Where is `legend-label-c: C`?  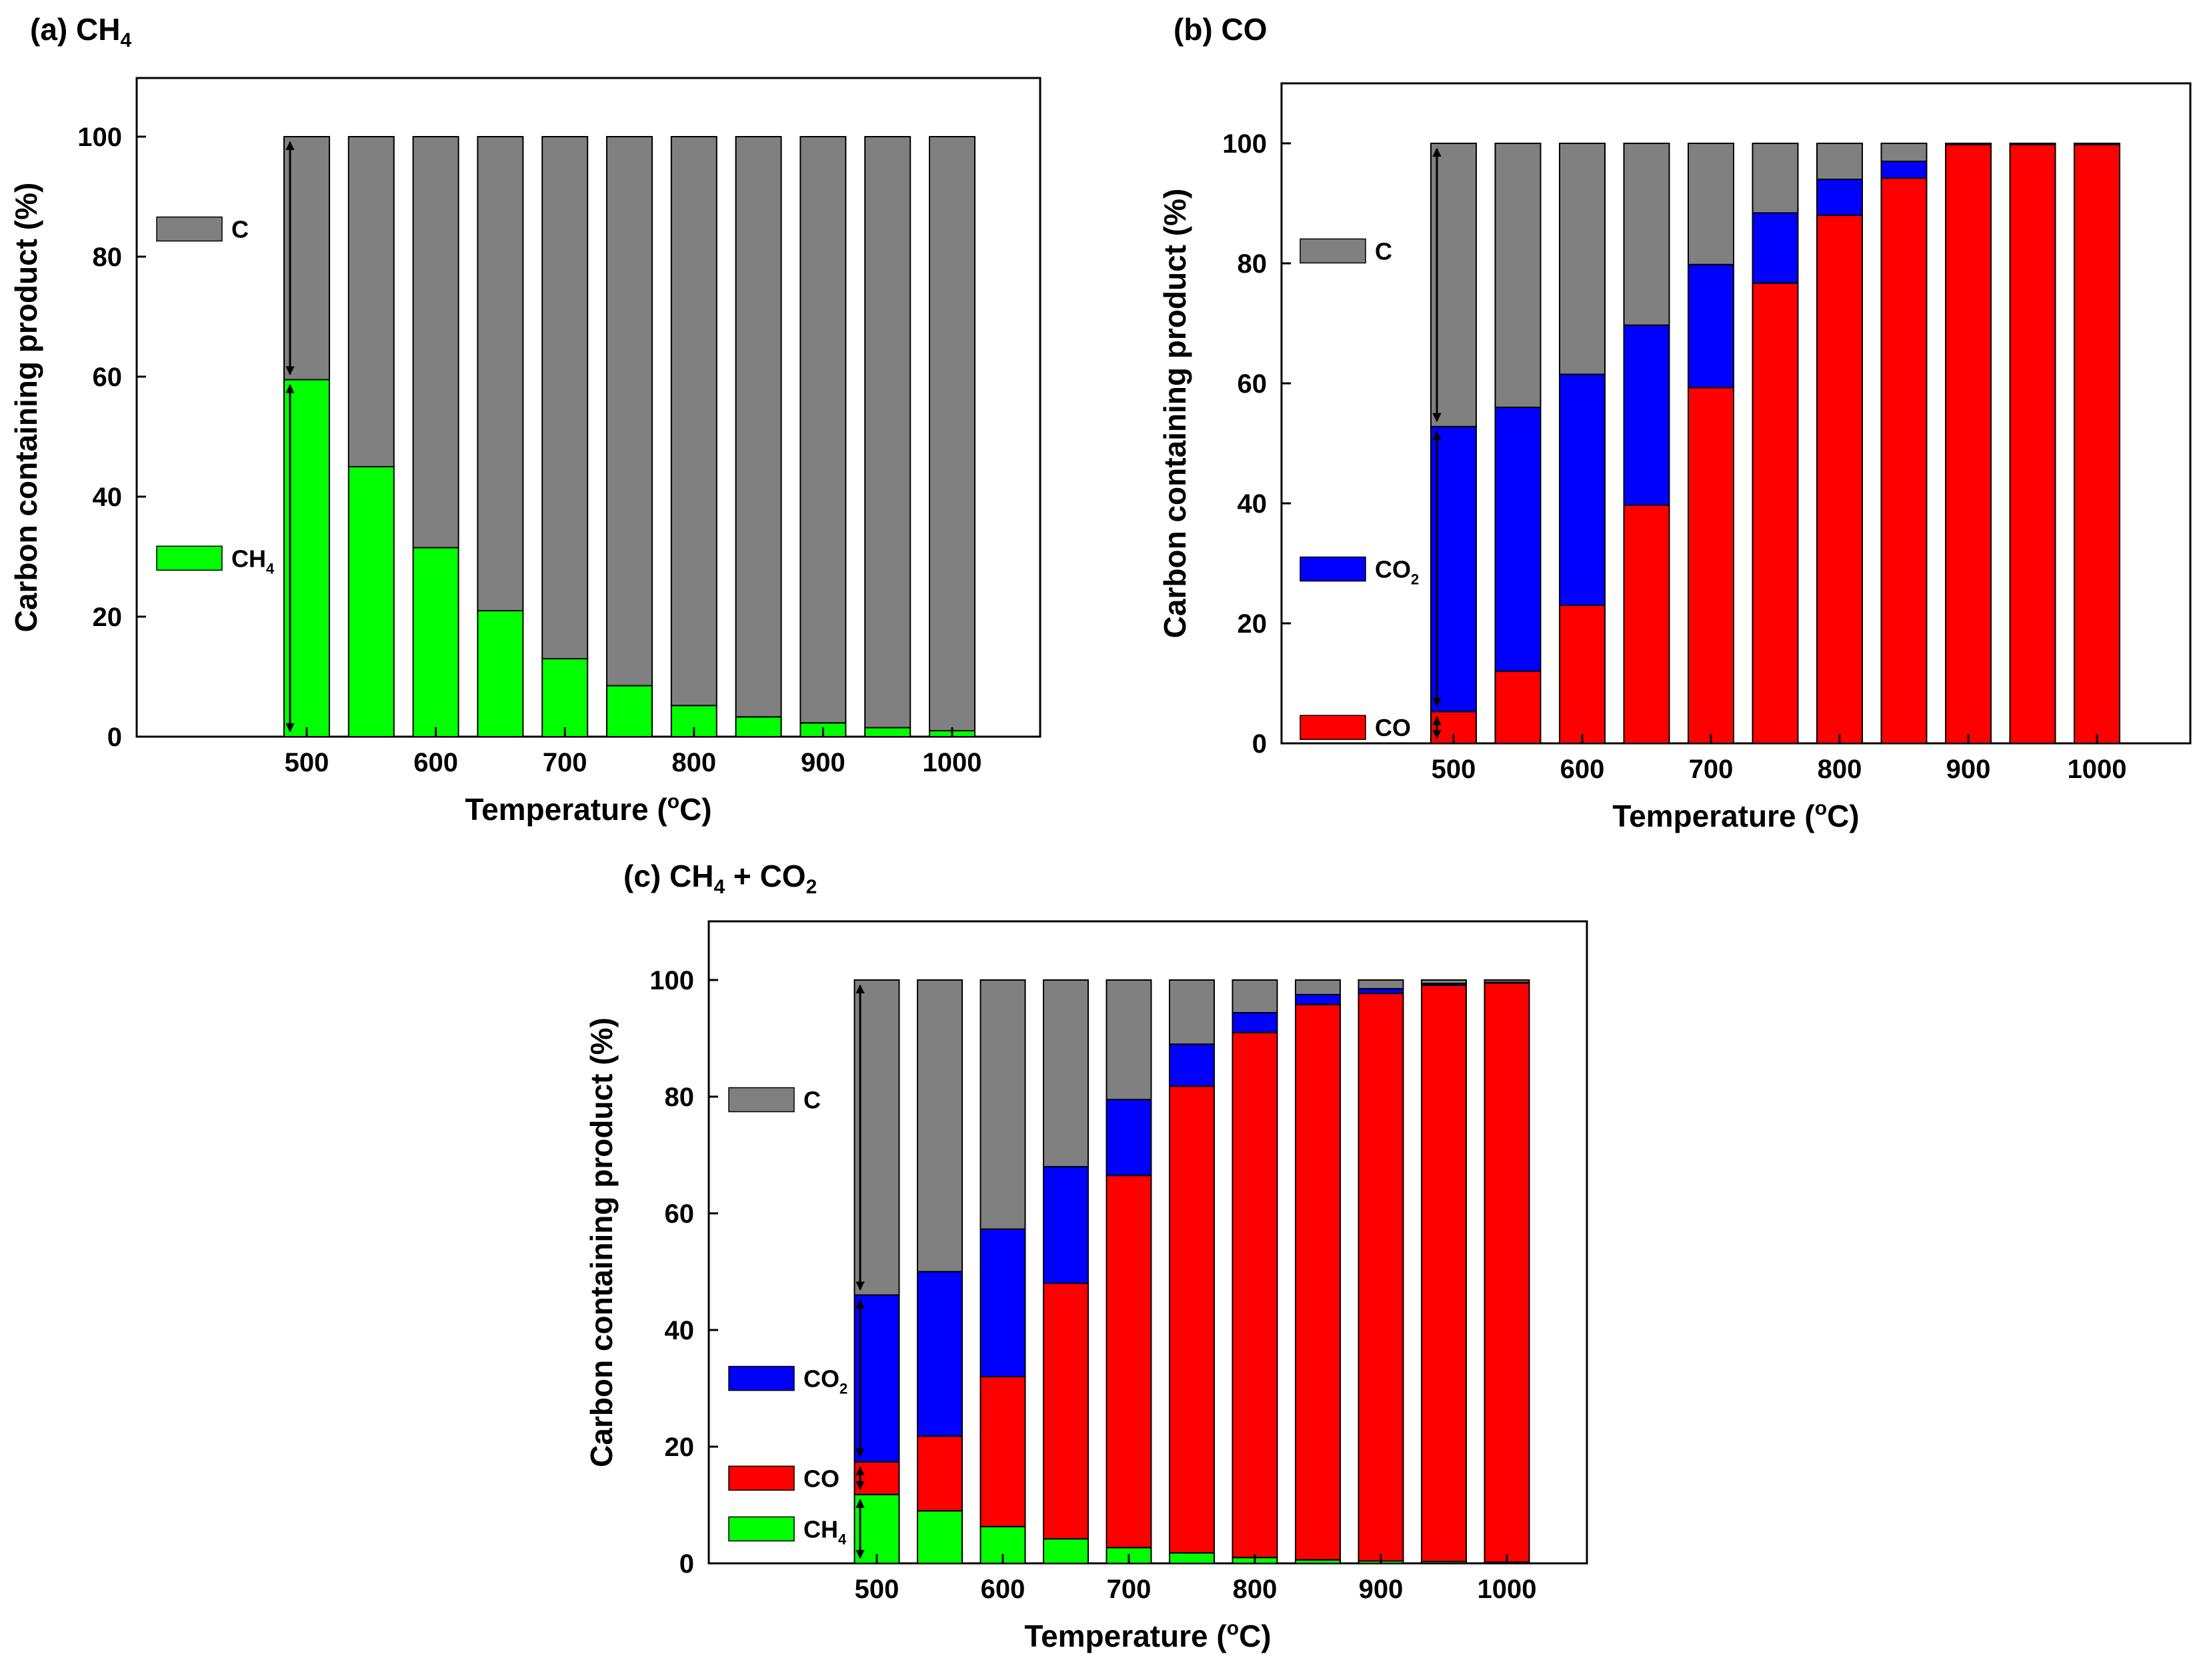 legend-label-c: C is located at coordinates (1384, 251).